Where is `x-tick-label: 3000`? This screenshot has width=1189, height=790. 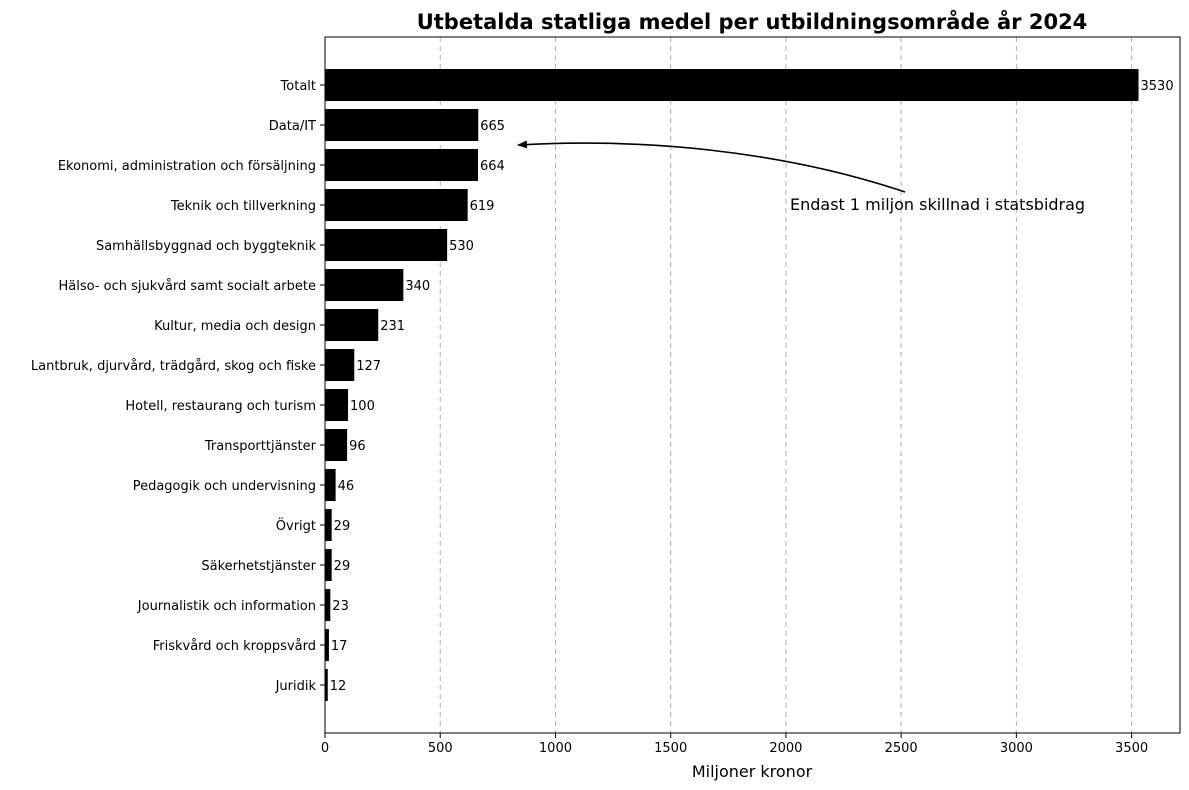 x-tick-label: 3000 is located at coordinates (1016, 748).